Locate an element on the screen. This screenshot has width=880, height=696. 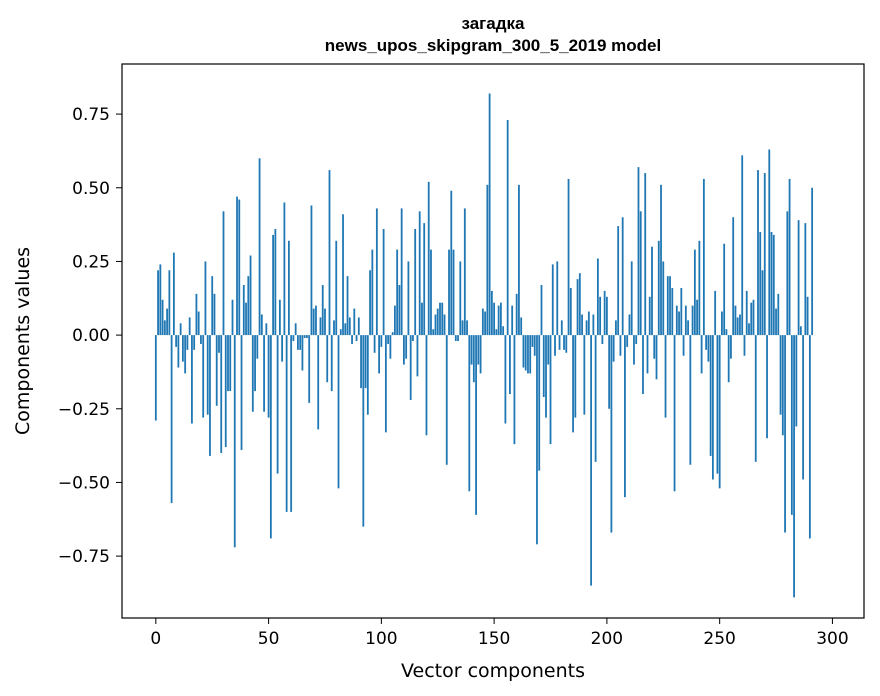
chart-title: загадка is located at coordinates (494, 23).